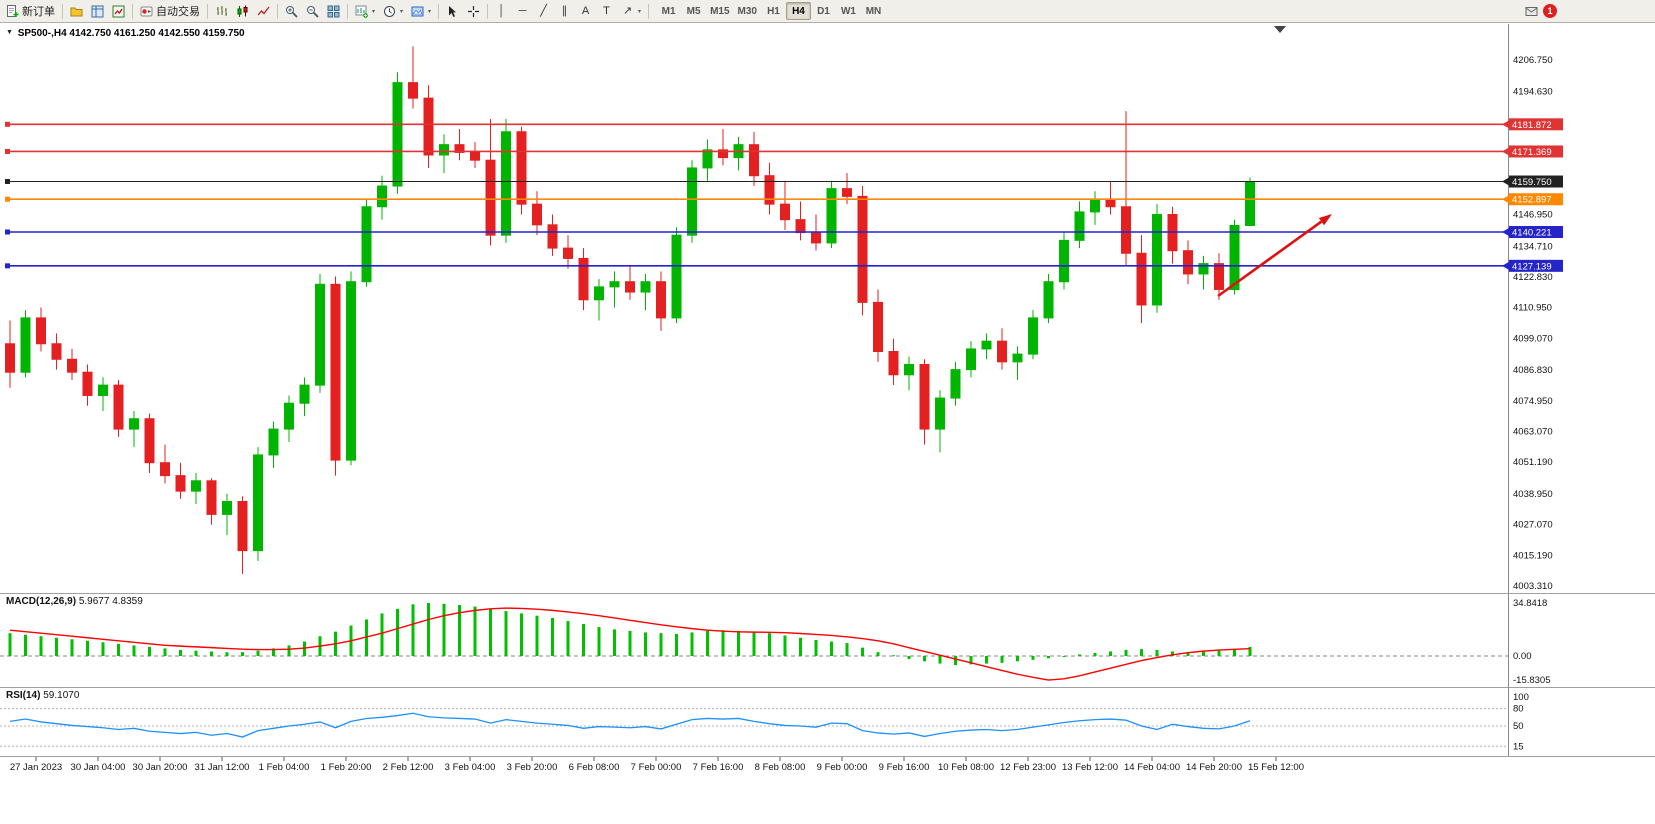 This screenshot has height=824, width=1655. What do you see at coordinates (1531, 11) in the screenshot?
I see `messages-icon` at bounding box center [1531, 11].